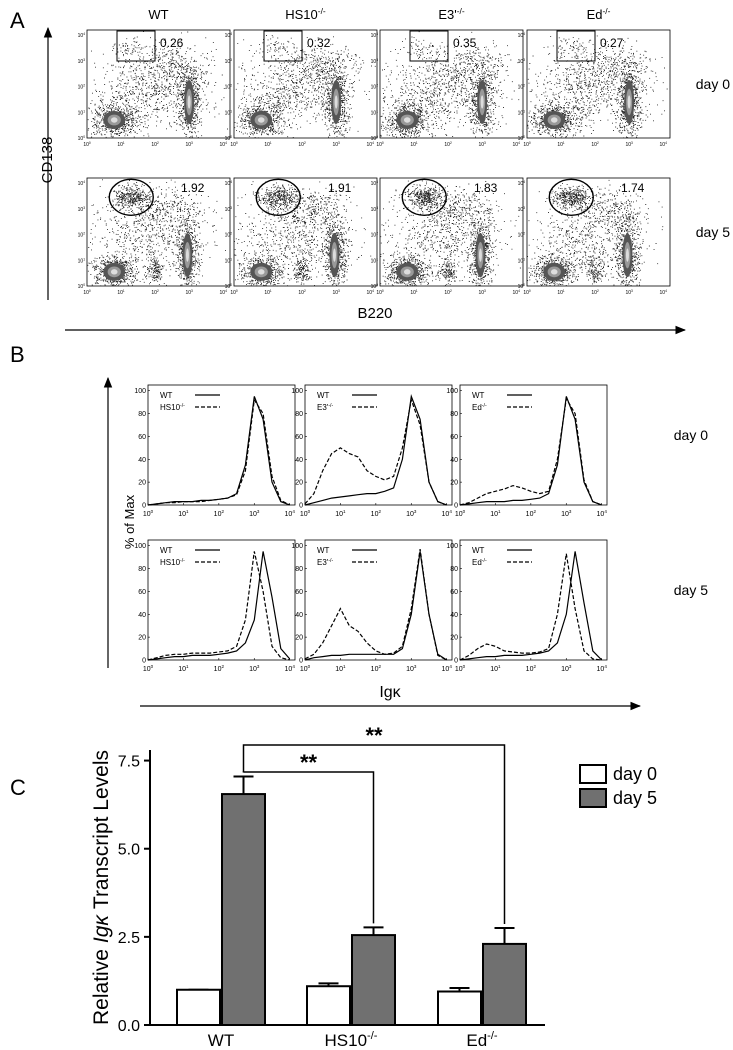  I want to click on column-label-main: WT, so click(158, 14).